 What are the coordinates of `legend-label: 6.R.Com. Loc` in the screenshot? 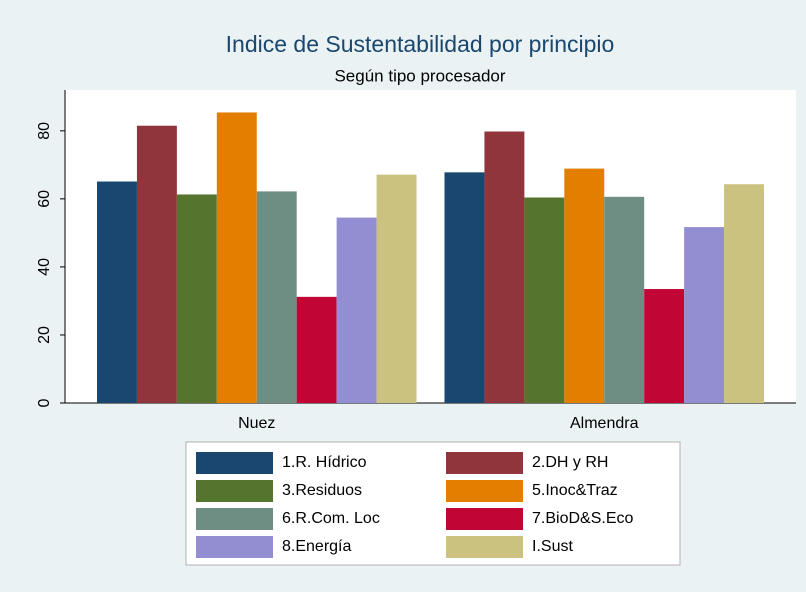 It's located at (331, 518).